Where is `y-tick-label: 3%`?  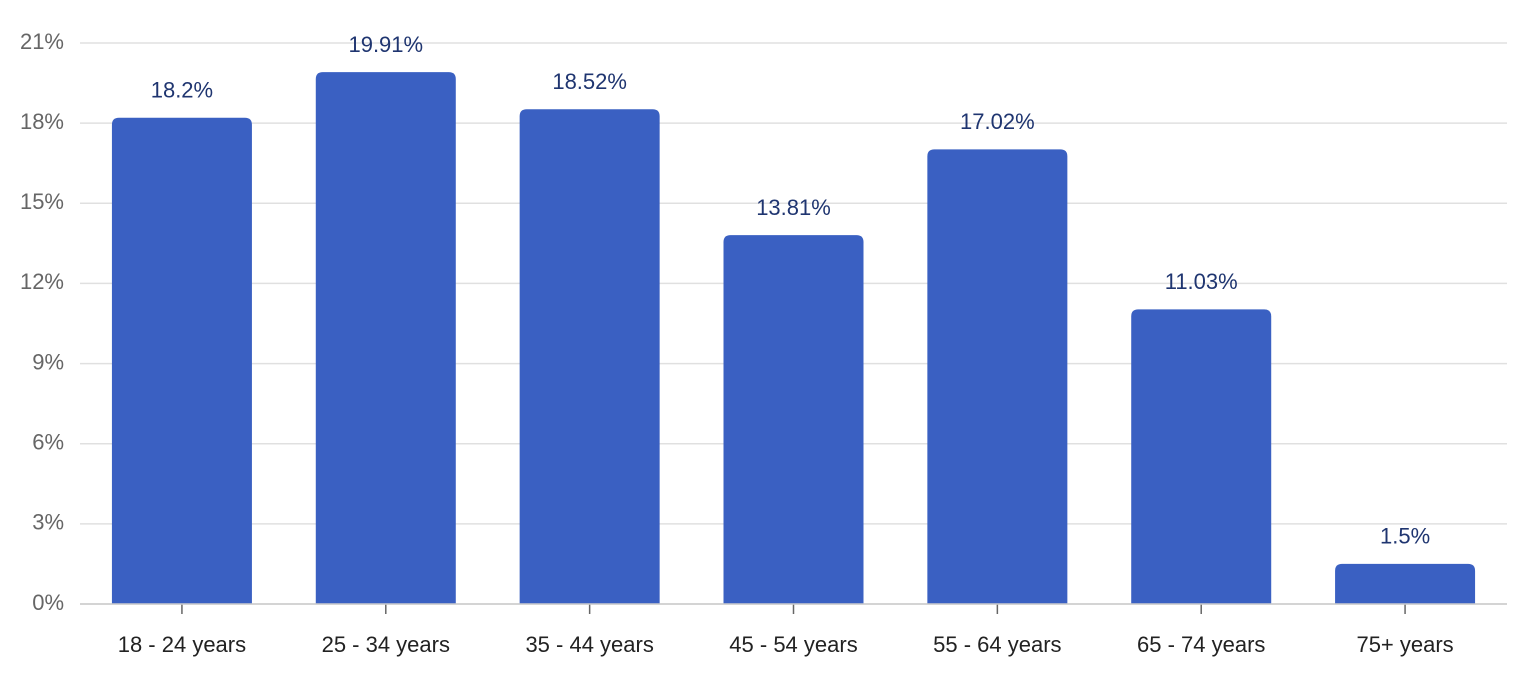 y-tick-label: 3% is located at coordinates (48, 522).